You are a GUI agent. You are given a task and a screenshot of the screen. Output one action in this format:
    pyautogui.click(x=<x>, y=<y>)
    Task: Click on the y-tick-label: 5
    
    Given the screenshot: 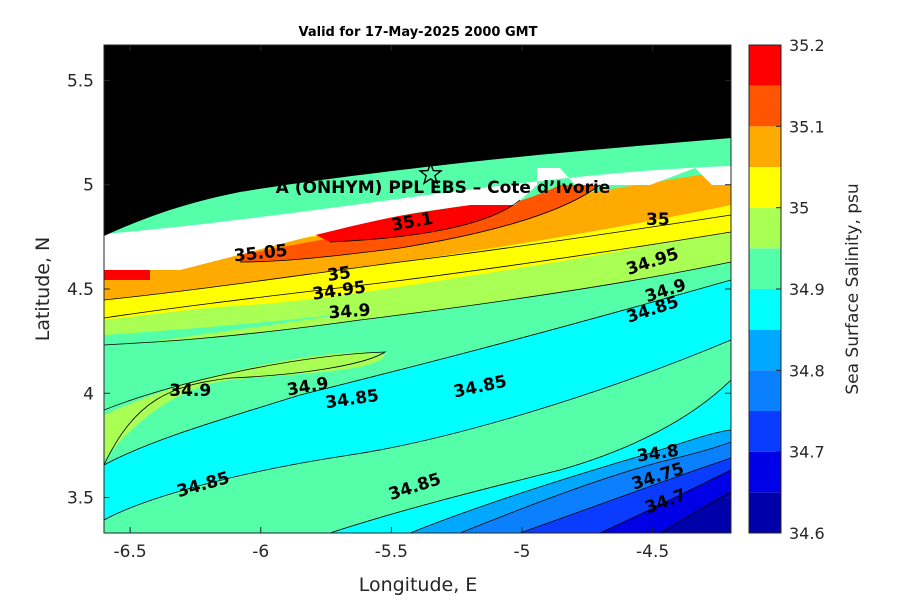 What is the action you would take?
    pyautogui.click(x=88, y=186)
    